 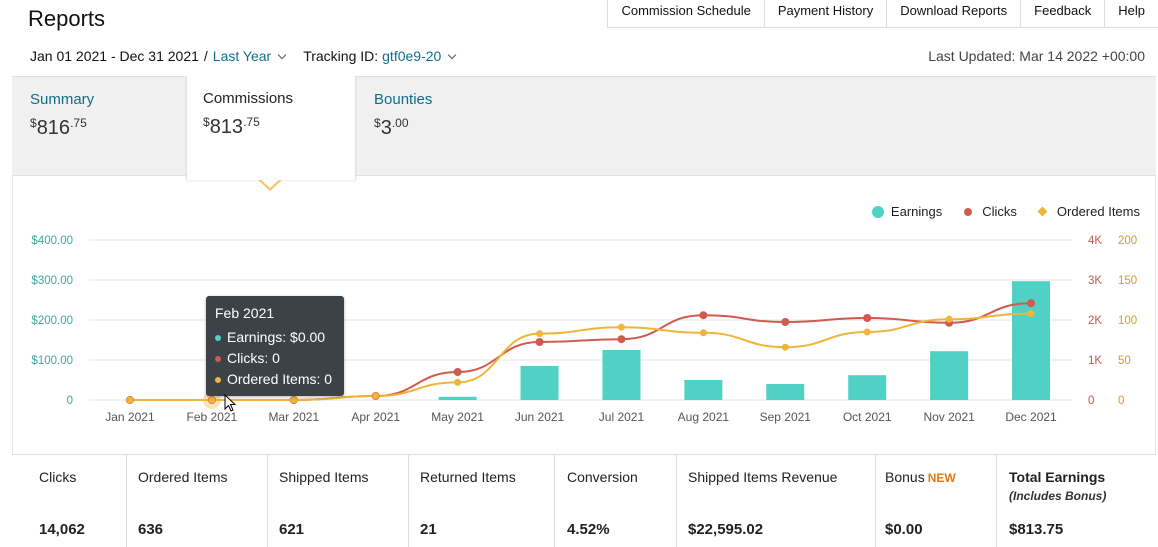 What do you see at coordinates (1063, 14) in the screenshot?
I see `feedback-button: Feedback` at bounding box center [1063, 14].